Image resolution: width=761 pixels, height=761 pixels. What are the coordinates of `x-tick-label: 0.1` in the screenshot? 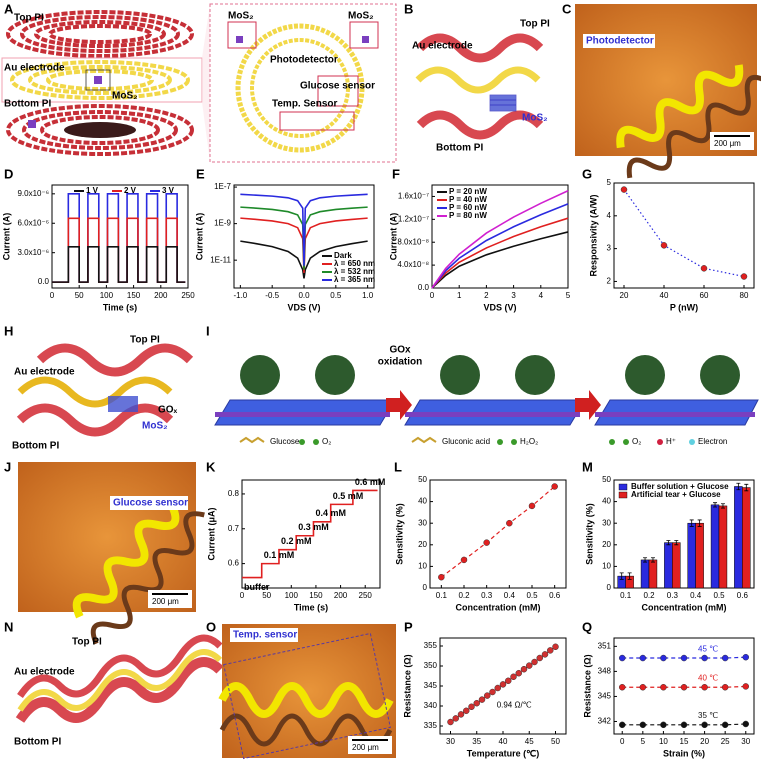 It's located at (442, 595).